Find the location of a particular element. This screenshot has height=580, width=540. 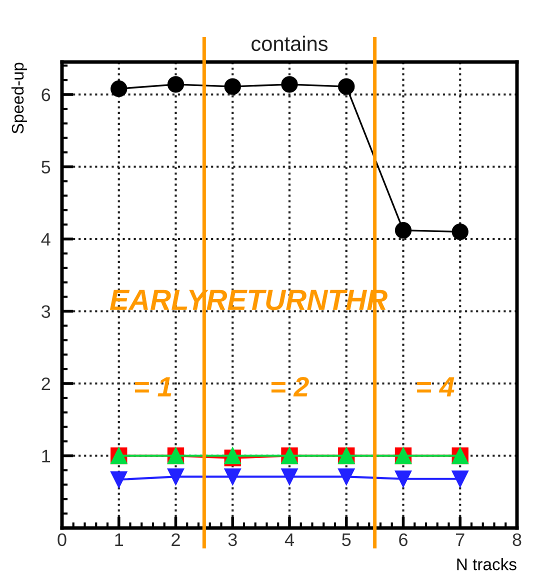

annotation: = 4 is located at coordinates (435, 386).